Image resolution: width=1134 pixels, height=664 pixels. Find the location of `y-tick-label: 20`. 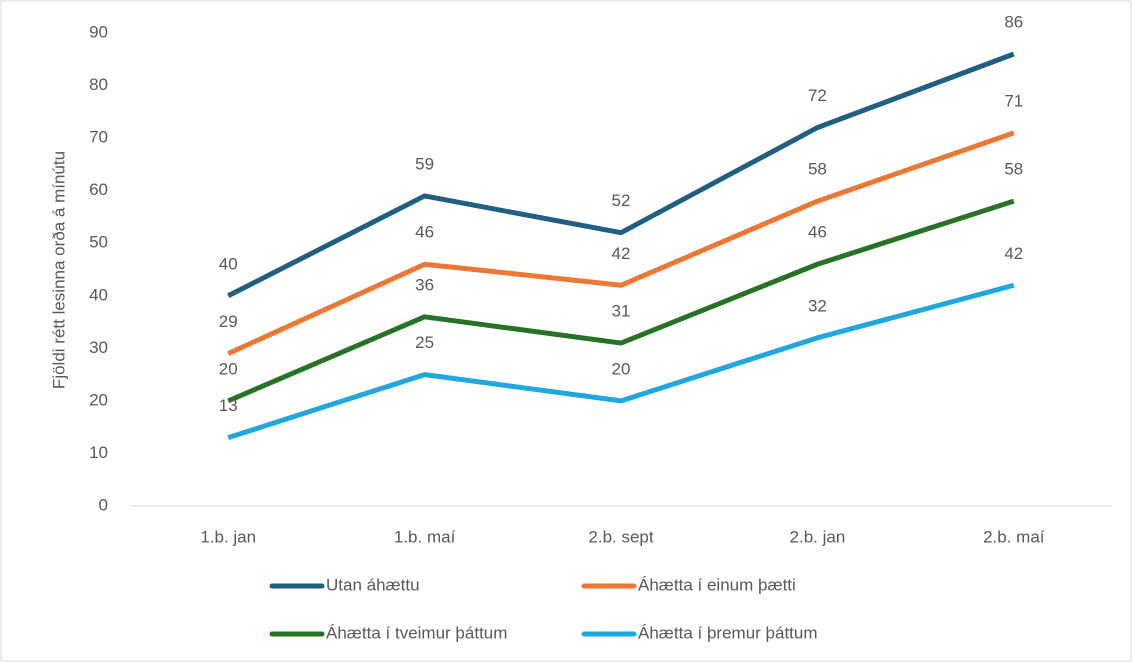

y-tick-label: 20 is located at coordinates (98, 399).